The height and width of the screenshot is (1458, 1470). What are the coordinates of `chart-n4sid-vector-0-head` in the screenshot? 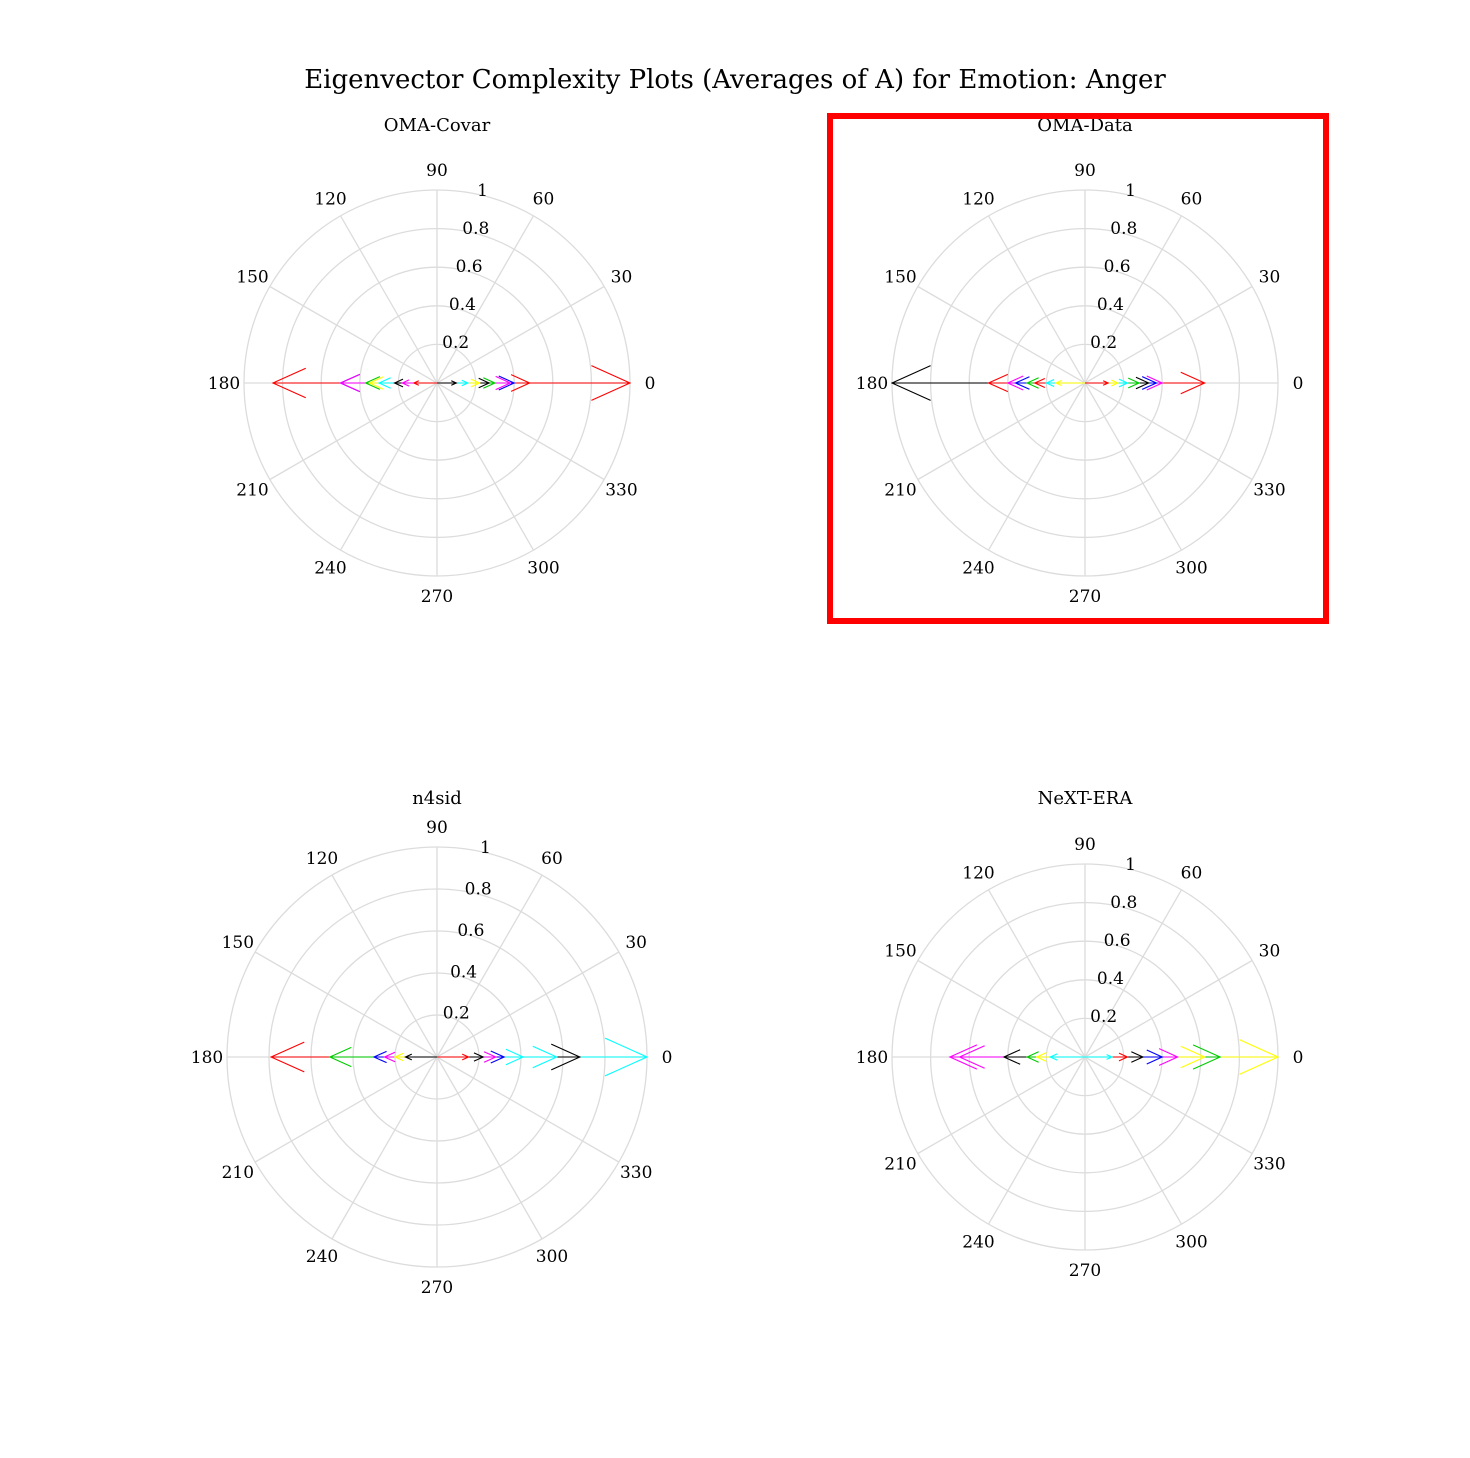 It's located at (626, 1057).